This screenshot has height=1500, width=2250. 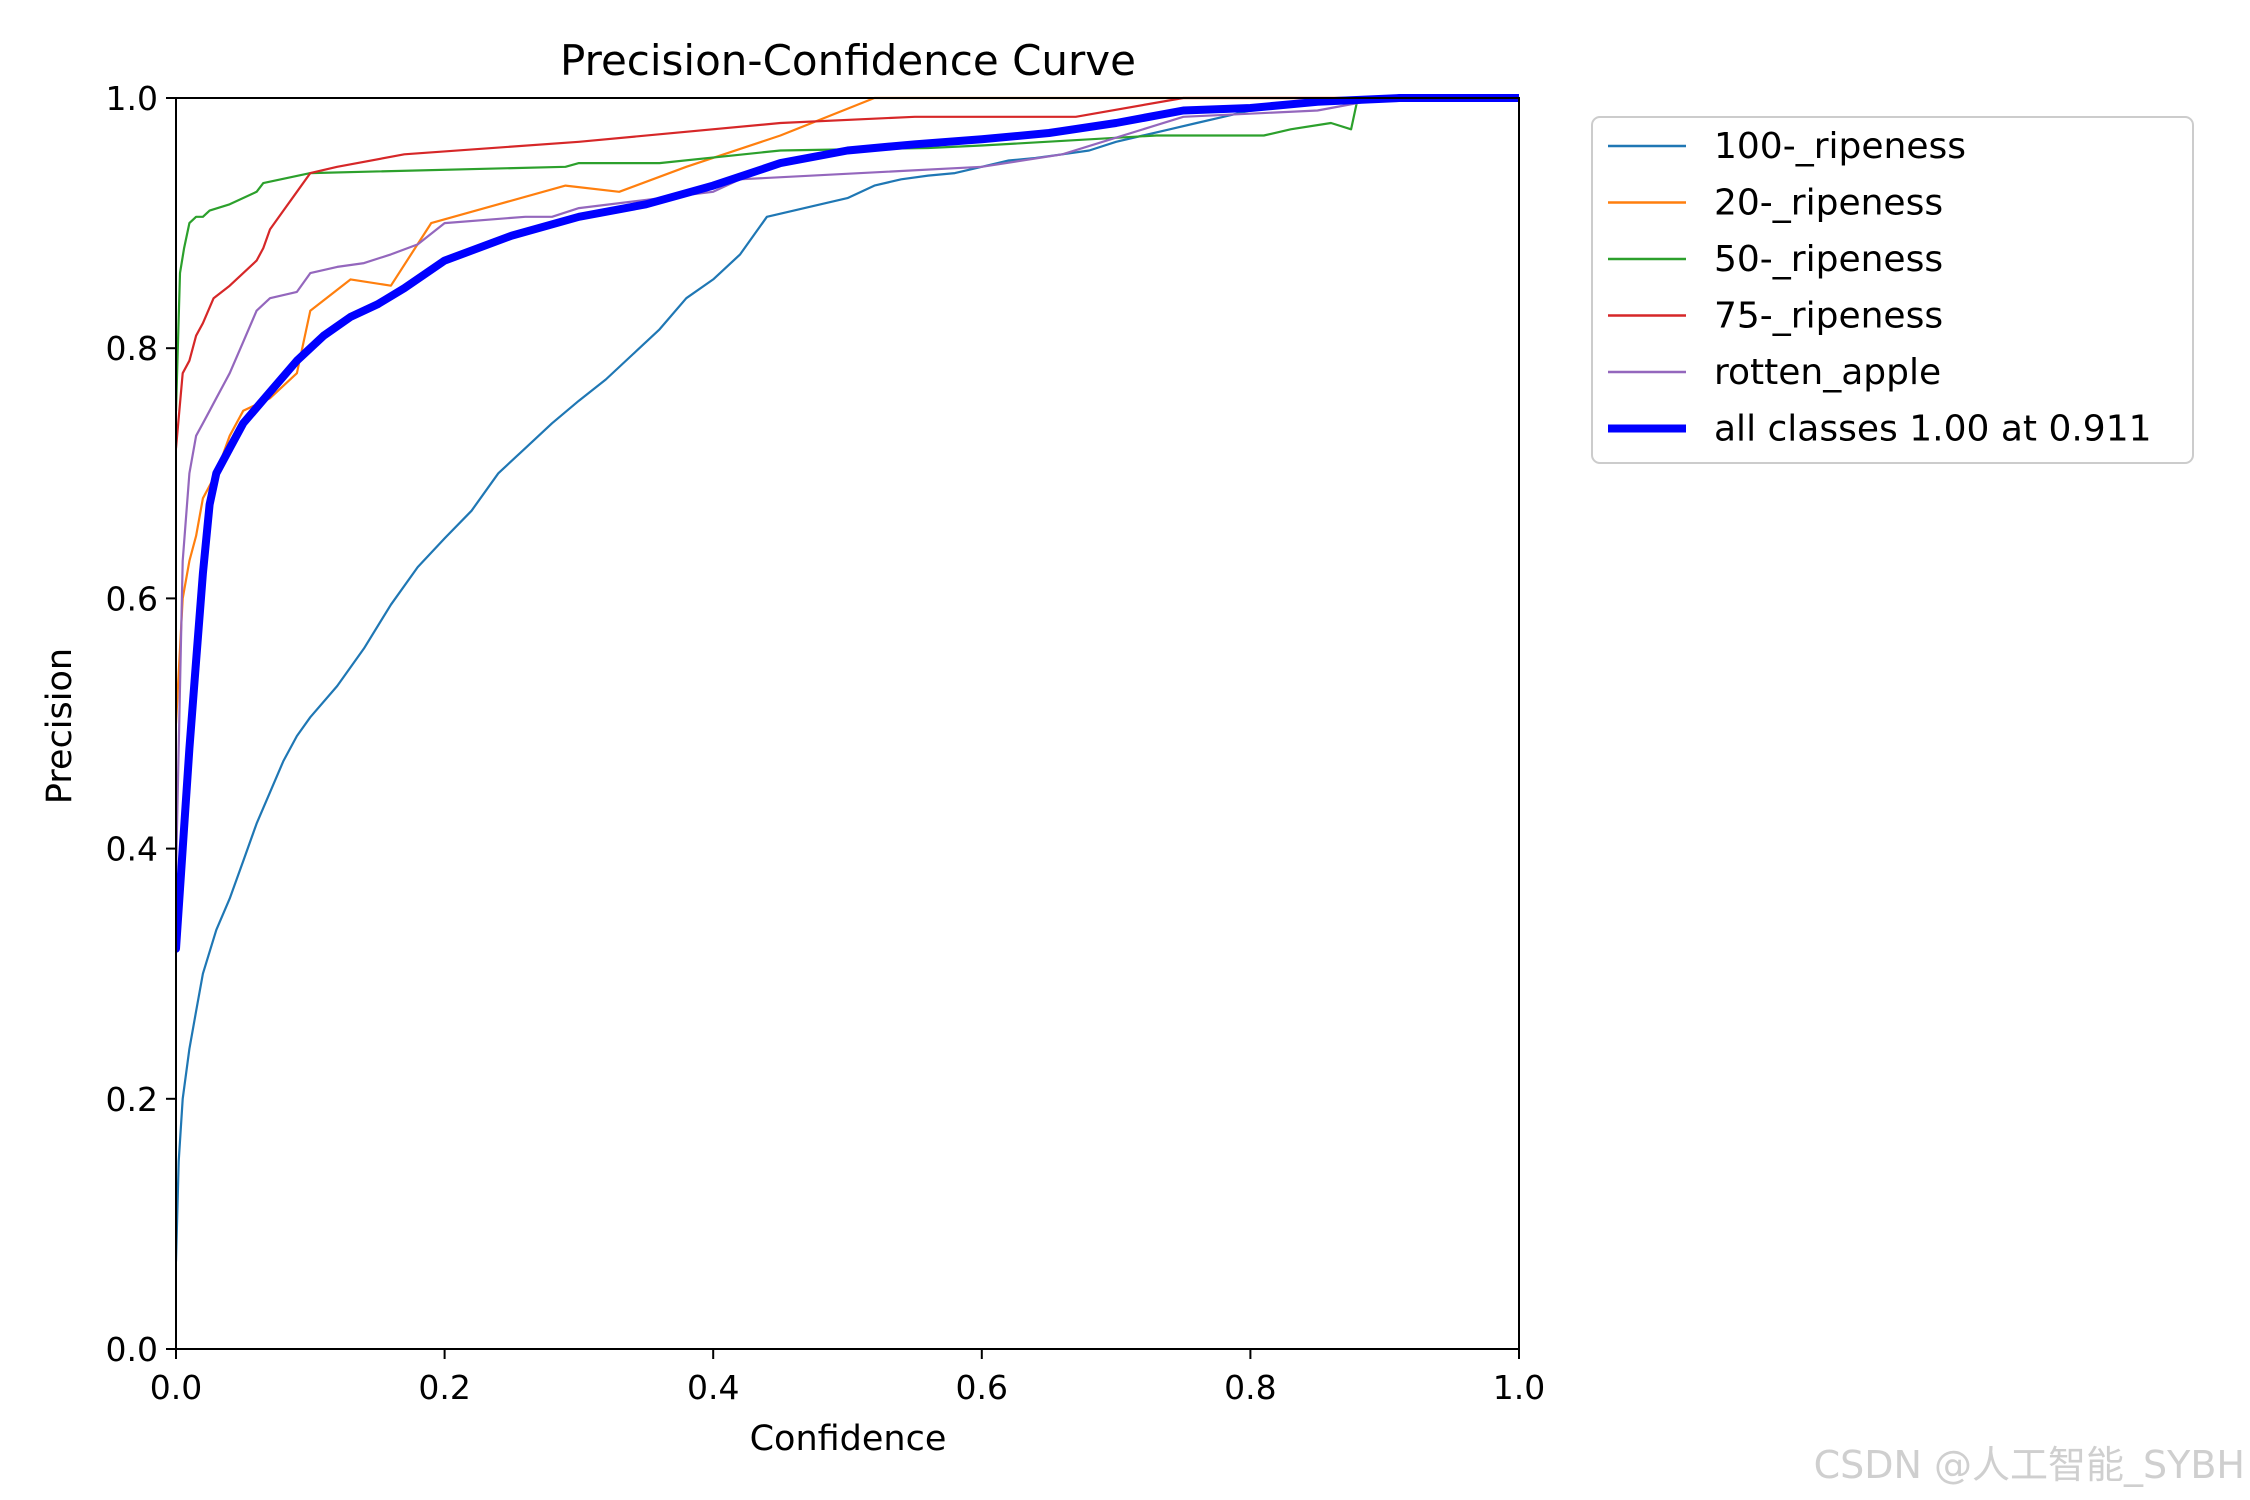 I want to click on y-axis-ticks: 0.0 0.2 0.4 0.6 0.8 1.0, so click(x=141, y=724).